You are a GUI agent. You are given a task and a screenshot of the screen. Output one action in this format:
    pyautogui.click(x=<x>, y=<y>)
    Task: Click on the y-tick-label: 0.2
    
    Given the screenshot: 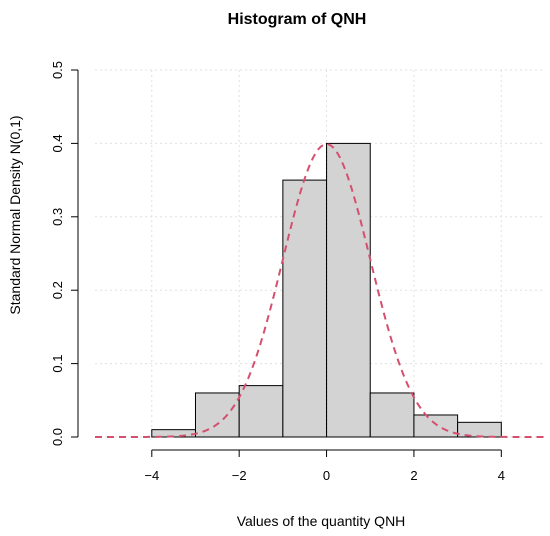 What is the action you would take?
    pyautogui.click(x=57, y=290)
    